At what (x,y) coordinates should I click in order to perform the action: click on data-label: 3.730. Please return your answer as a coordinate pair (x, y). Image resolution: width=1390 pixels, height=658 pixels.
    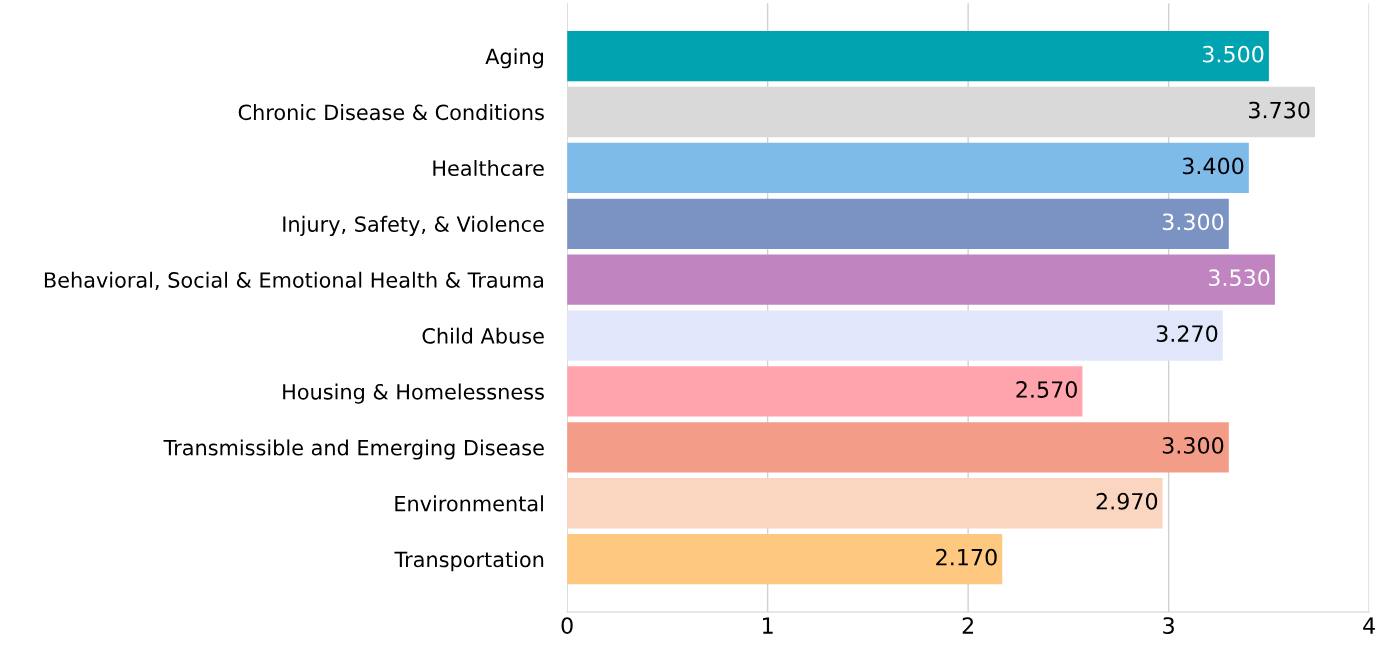
    Looking at the image, I should click on (1279, 110).